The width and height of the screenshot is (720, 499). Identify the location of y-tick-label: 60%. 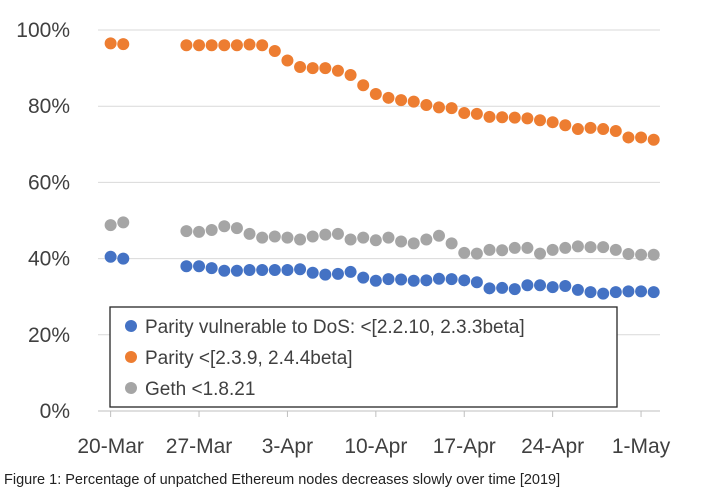
(49, 182).